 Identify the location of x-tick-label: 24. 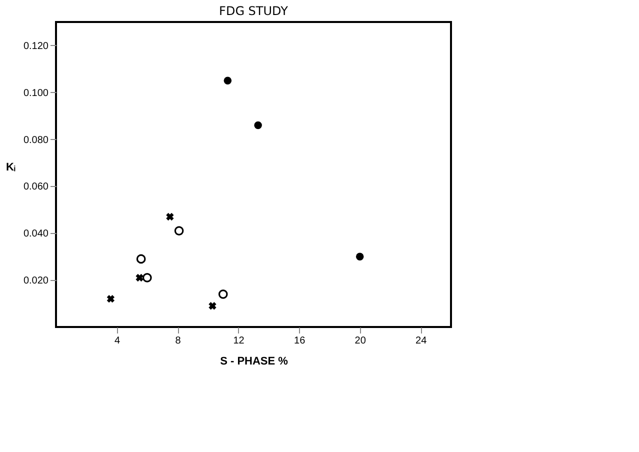
(422, 341).